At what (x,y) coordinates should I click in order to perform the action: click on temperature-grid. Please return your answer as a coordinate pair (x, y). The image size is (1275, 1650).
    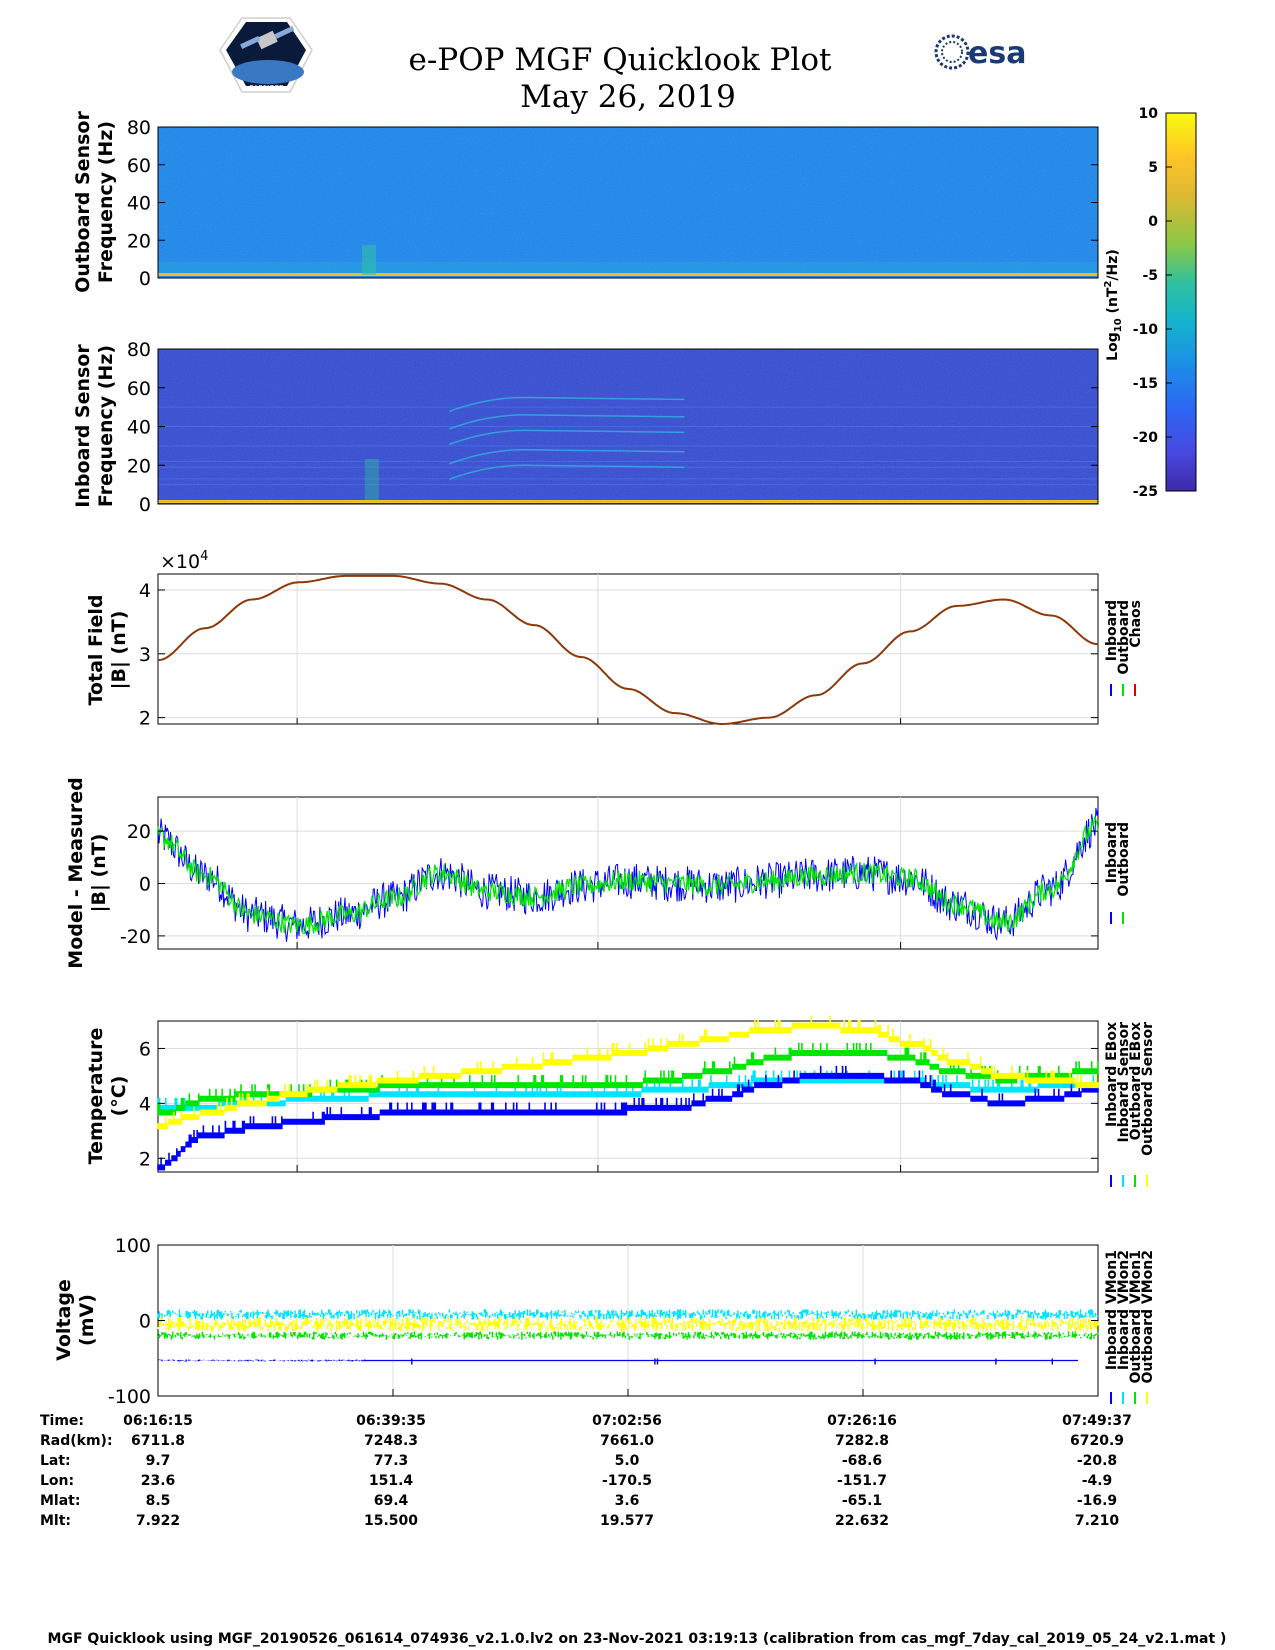
    Looking at the image, I should click on (628, 1096).